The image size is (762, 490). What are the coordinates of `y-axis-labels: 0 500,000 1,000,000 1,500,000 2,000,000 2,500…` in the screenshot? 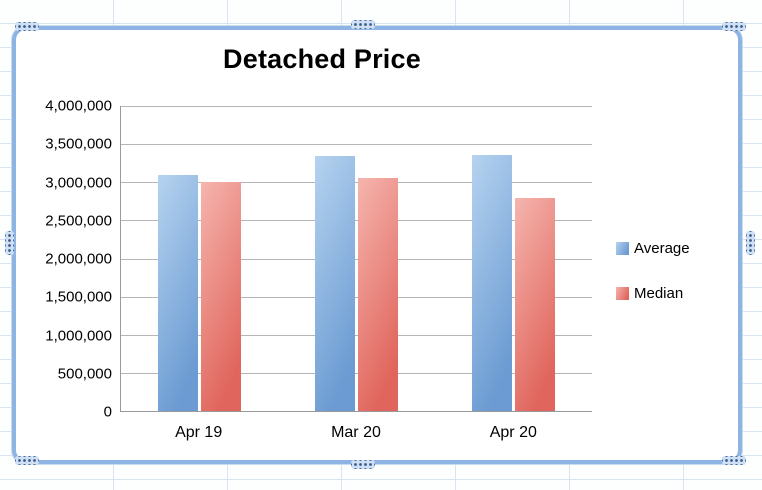 It's located at (64, 259).